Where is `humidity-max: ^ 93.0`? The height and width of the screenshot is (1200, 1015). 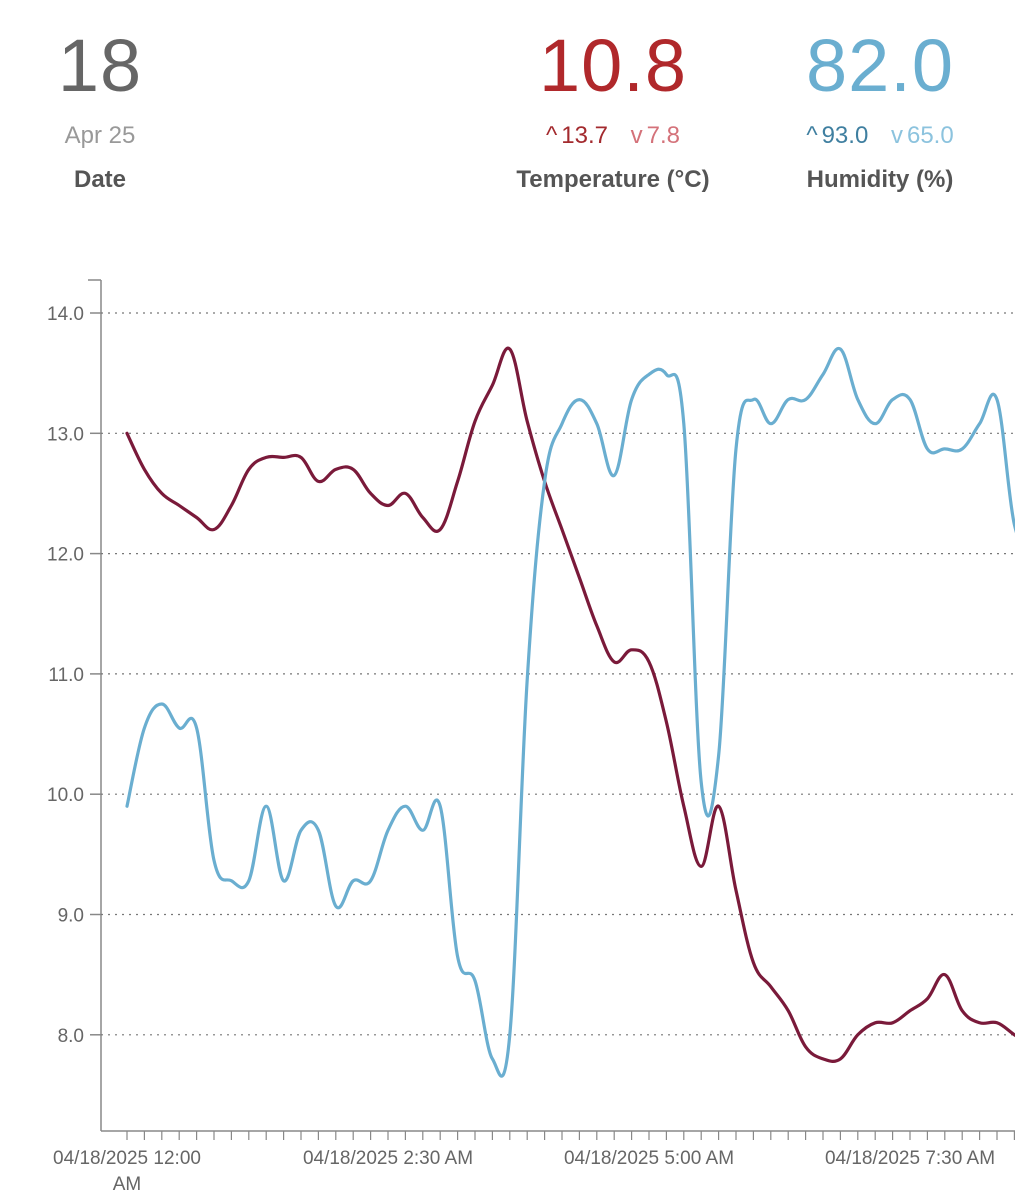 humidity-max: ^ 93.0 is located at coordinates (837, 135).